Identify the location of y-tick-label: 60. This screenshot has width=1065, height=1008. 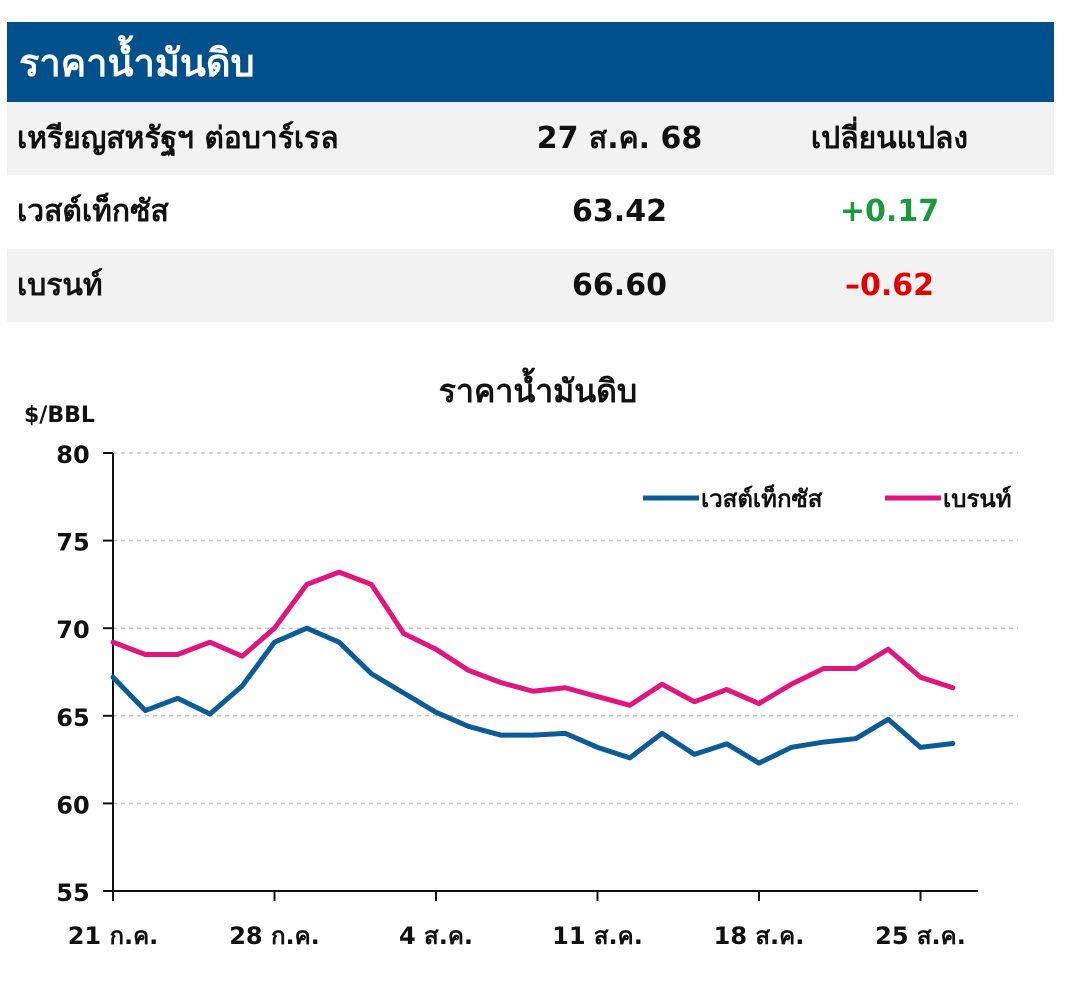
(72, 805).